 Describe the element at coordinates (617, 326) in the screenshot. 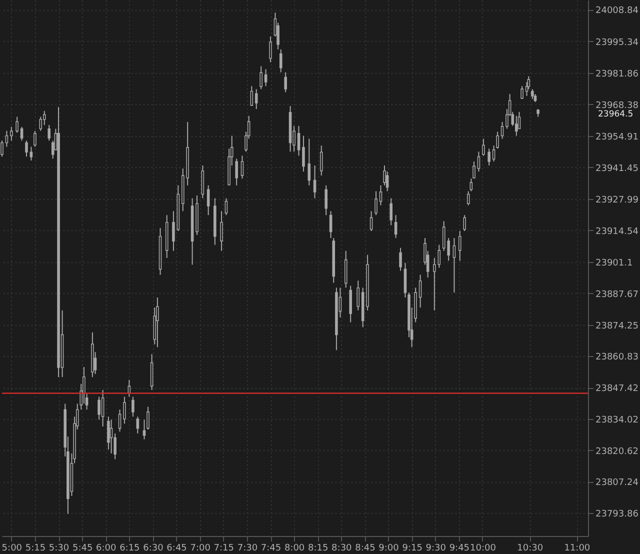

I see `y-tick-label: 23874.25` at that location.